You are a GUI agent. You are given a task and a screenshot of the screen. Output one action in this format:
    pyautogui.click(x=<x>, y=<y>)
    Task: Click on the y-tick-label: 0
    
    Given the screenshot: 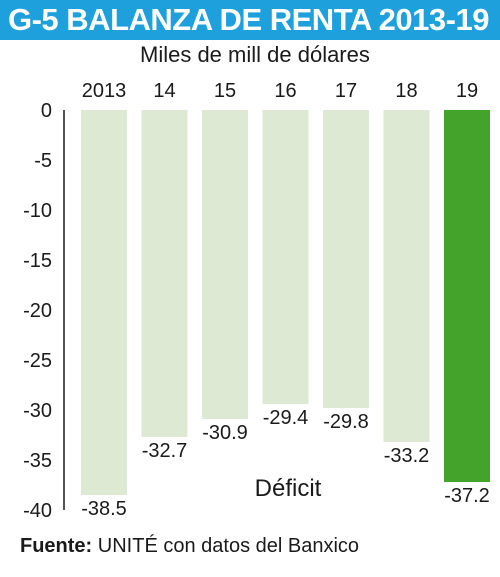 What is the action you would take?
    pyautogui.click(x=46, y=111)
    